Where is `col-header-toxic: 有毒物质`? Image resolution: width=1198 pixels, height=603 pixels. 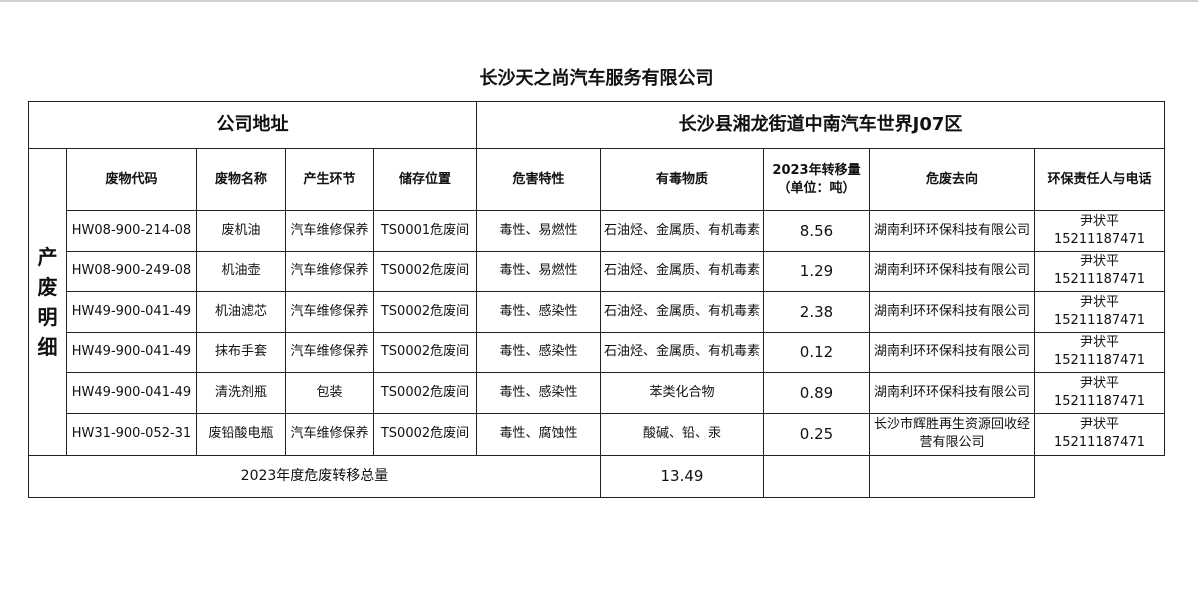 col-header-toxic: 有毒物质 is located at coordinates (682, 179).